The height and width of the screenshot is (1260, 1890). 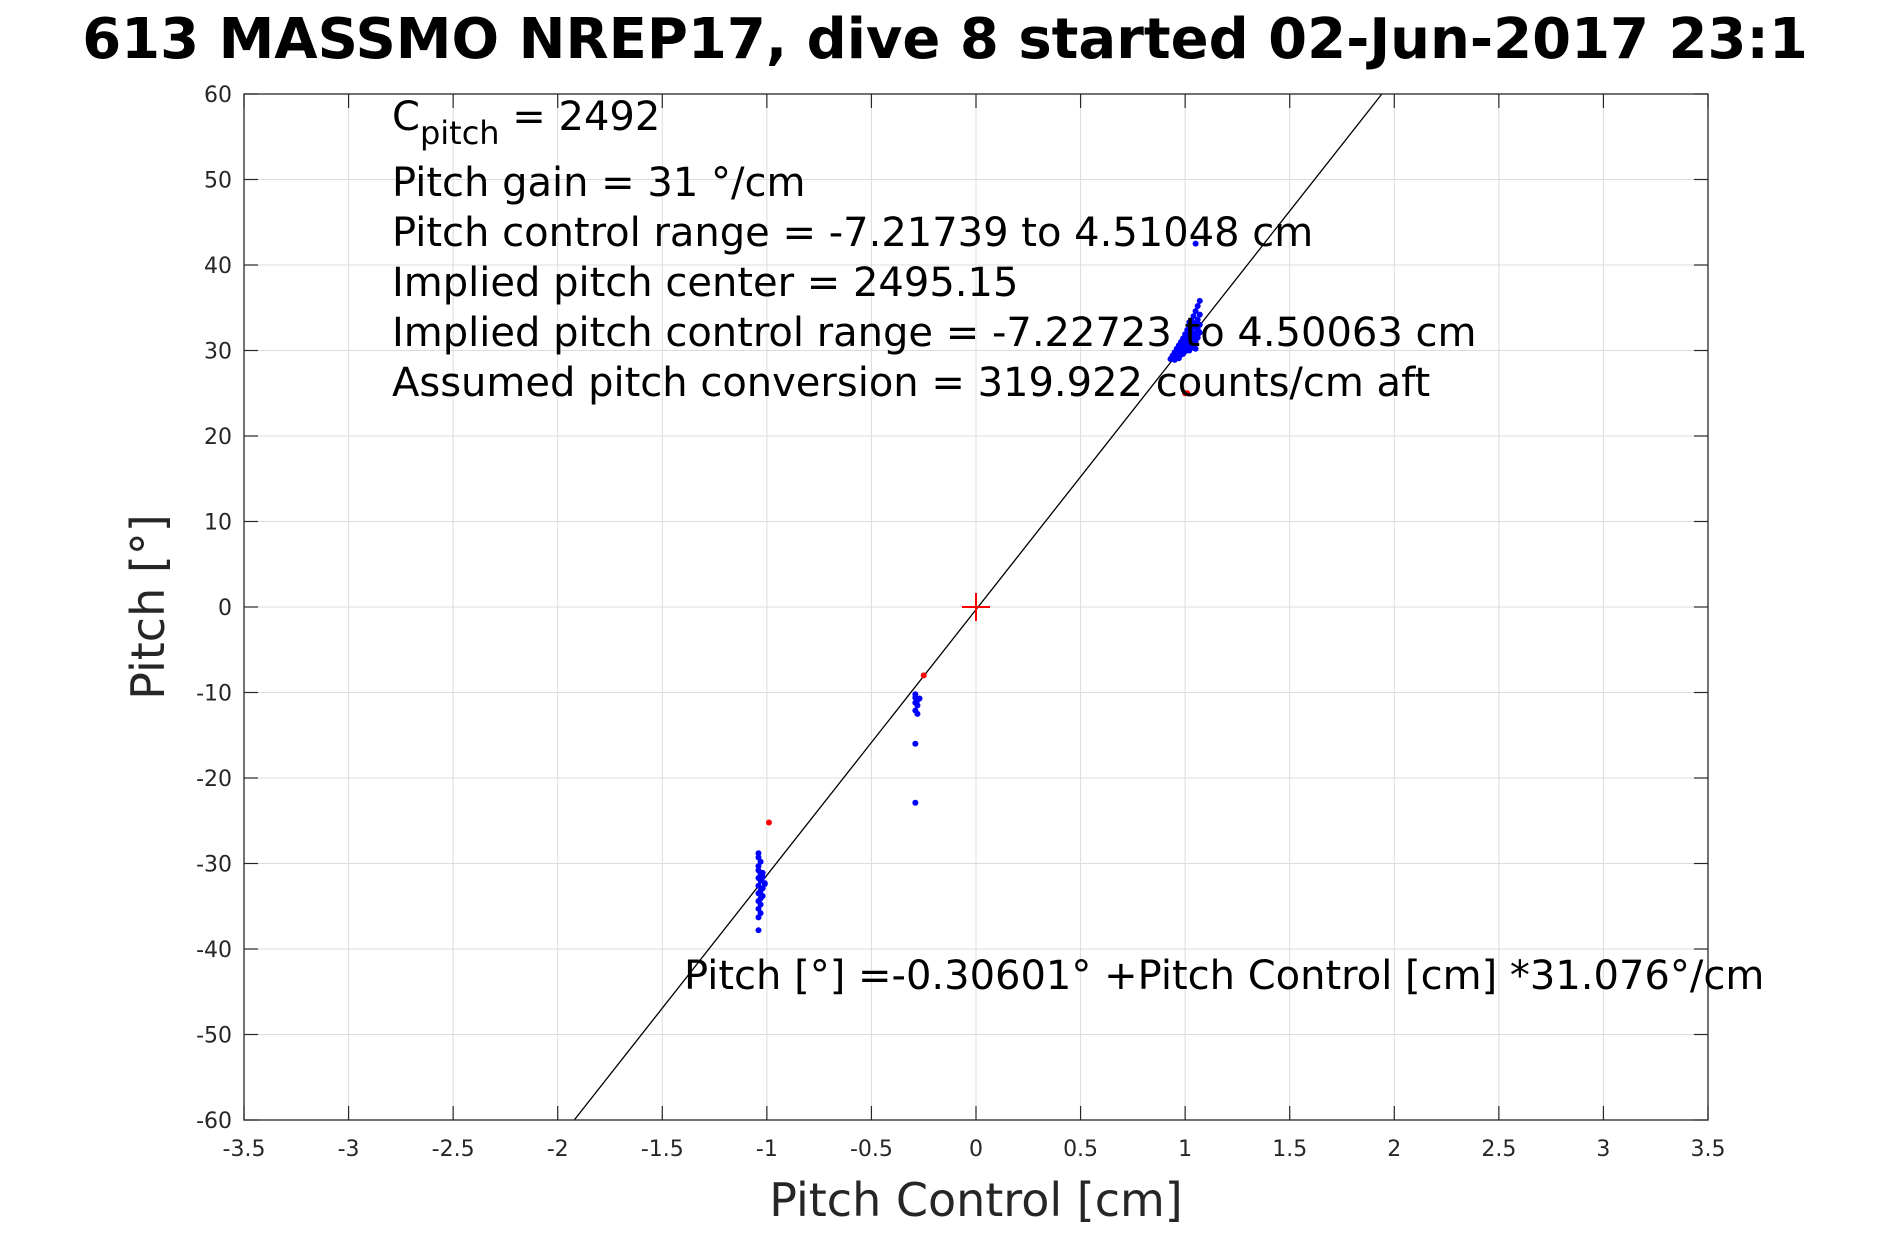 I want to click on x-tick-label: -3, so click(x=349, y=1149).